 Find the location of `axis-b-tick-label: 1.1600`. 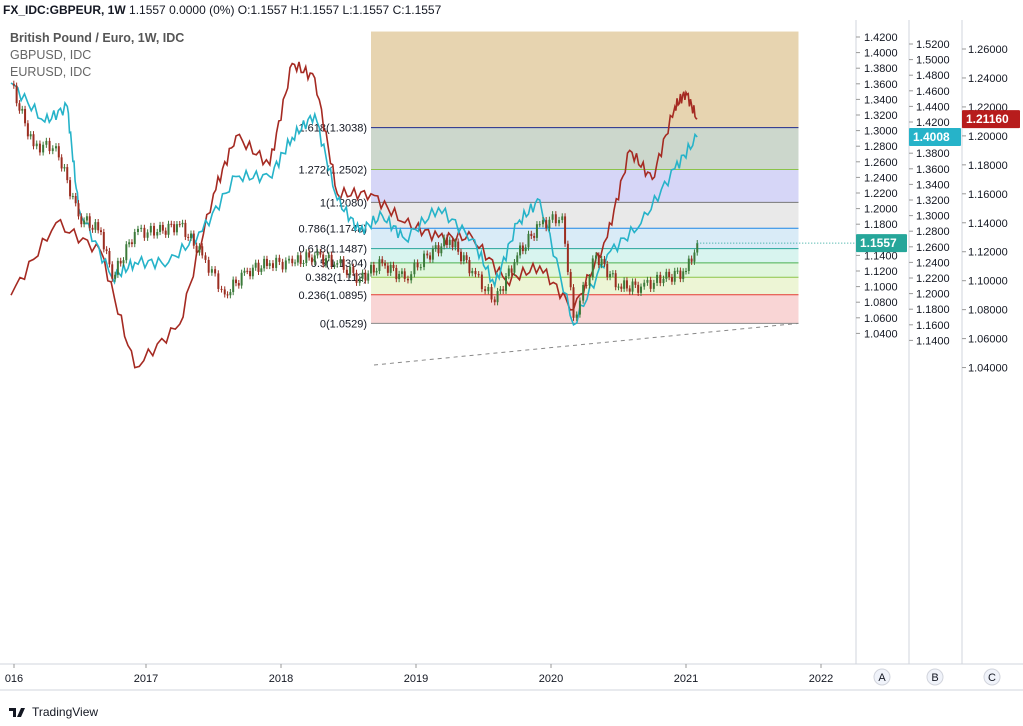

axis-b-tick-label: 1.1600 is located at coordinates (933, 326).